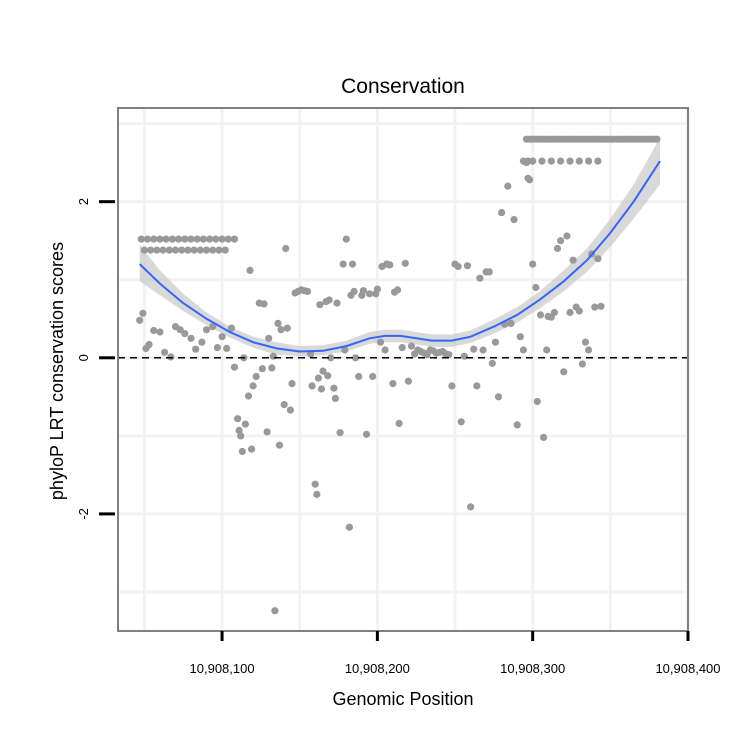 This screenshot has width=750, height=755. I want to click on x-tick-label: 10,908,200, so click(377, 668).